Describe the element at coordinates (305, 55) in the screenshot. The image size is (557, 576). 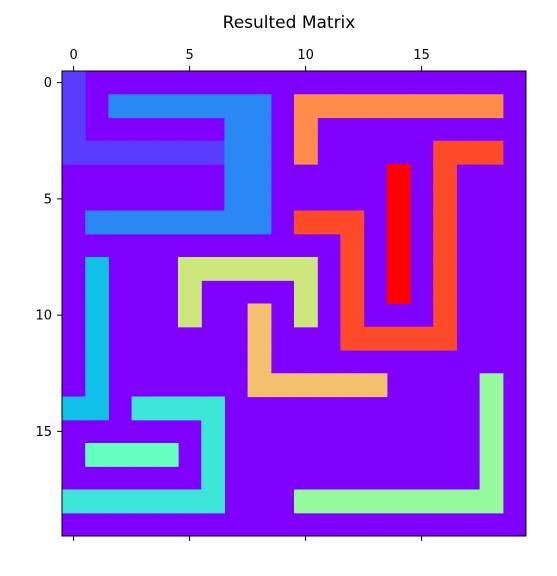
I see `x-tick-label: 10` at that location.